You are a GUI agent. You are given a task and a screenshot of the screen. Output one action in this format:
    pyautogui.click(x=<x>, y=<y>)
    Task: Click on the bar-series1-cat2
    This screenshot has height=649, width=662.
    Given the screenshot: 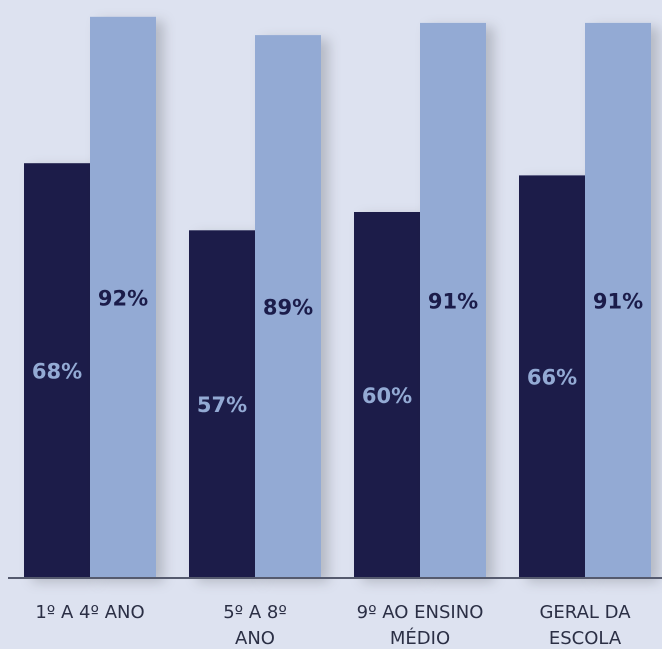 What is the action you would take?
    pyautogui.click(x=222, y=404)
    